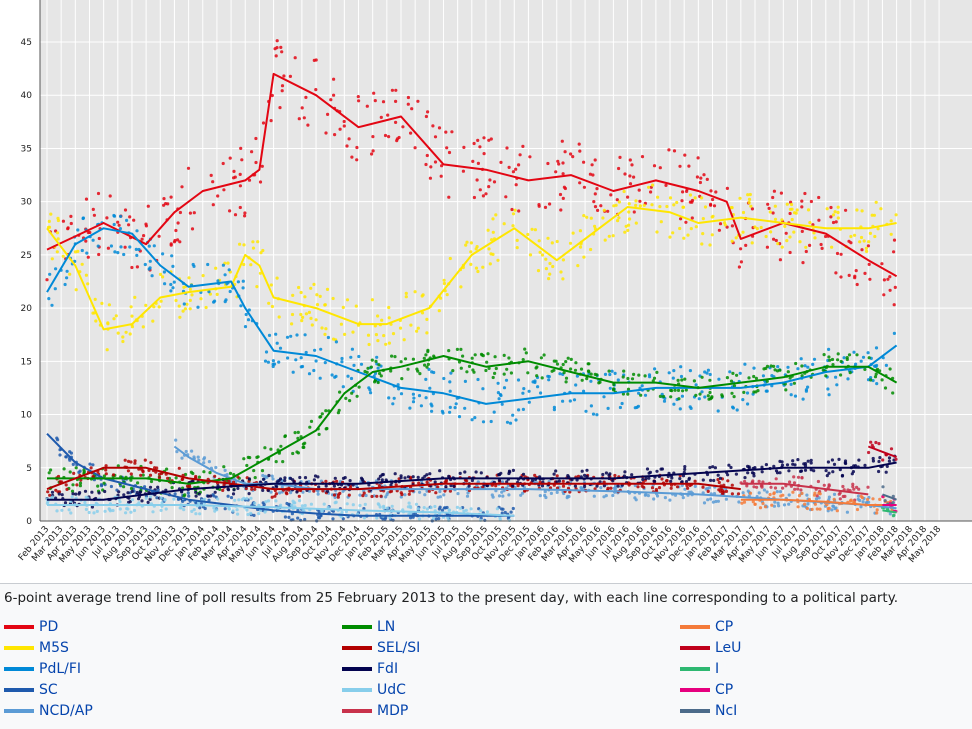 Image resolution: width=972 pixels, height=729 pixels. What do you see at coordinates (48, 690) in the screenshot?
I see `legend-label: SC` at bounding box center [48, 690].